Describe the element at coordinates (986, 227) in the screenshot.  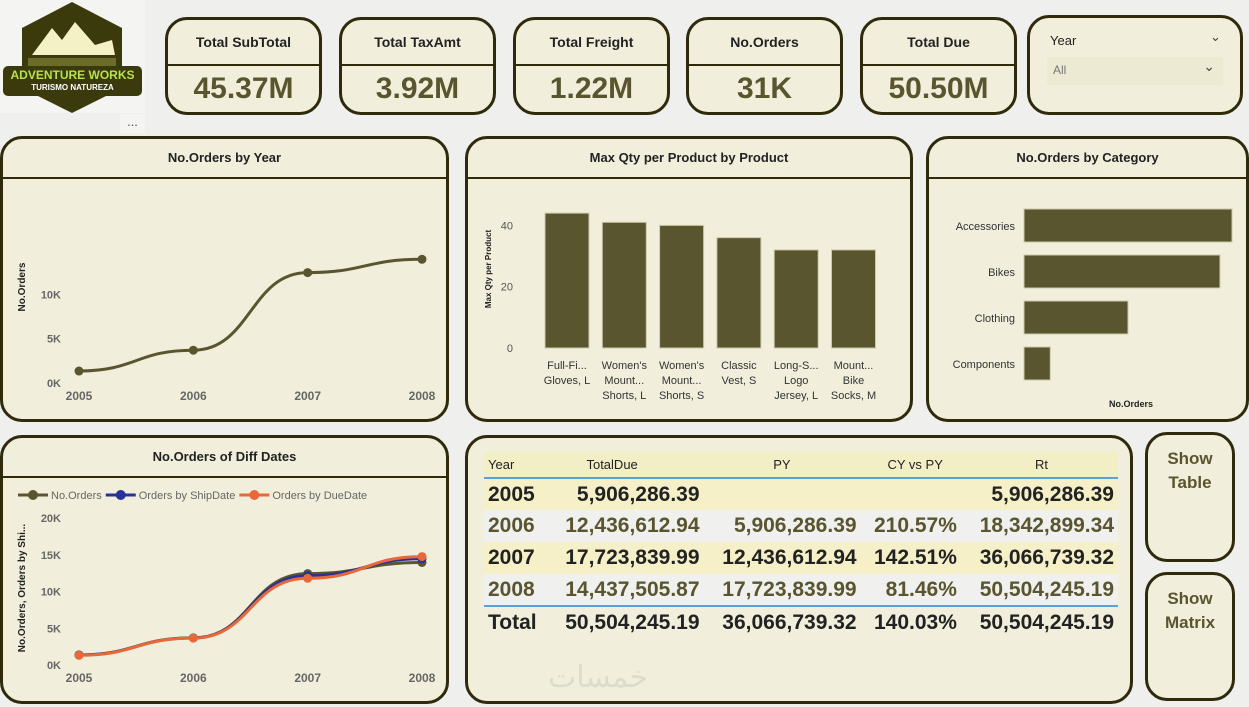
I see `y-tick-label: Accessories` at that location.